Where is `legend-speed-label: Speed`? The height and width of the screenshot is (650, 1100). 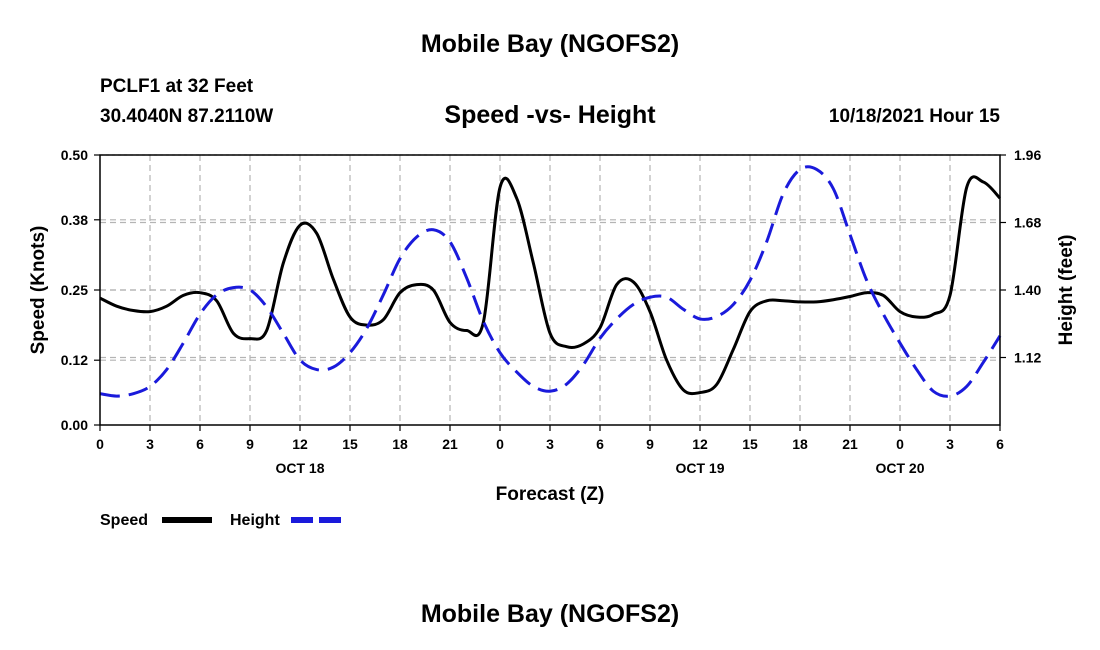 legend-speed-label: Speed is located at coordinates (124, 520).